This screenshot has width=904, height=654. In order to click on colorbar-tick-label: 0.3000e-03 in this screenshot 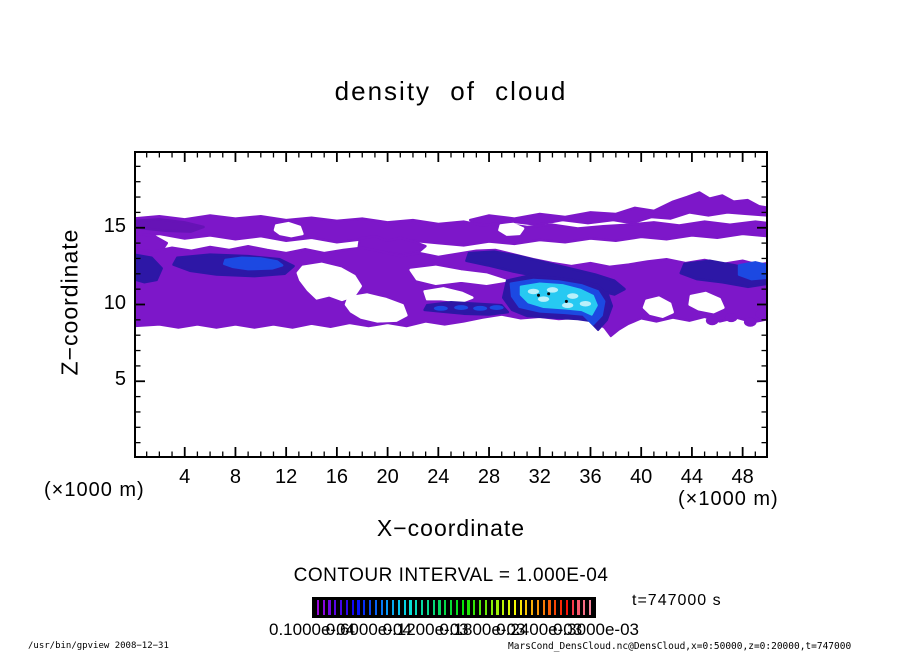, I will do `click(596, 629)`.